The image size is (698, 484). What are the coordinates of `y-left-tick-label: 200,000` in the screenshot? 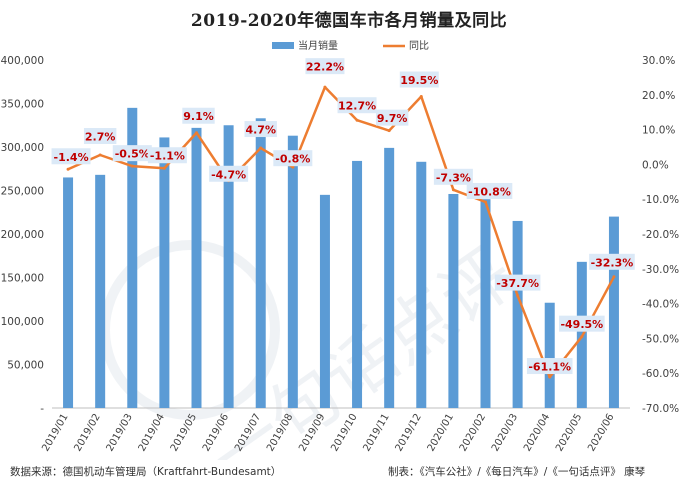 It's located at (22, 235).